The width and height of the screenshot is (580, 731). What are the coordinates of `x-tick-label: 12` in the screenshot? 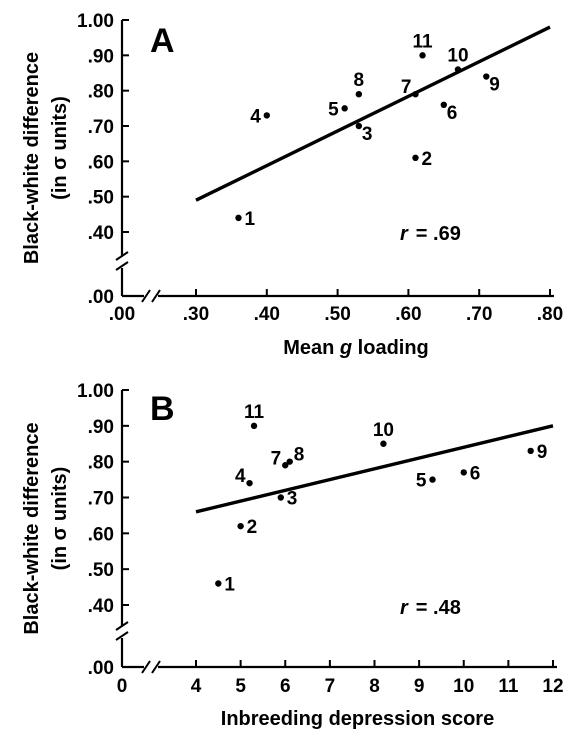 It's located at (552, 686).